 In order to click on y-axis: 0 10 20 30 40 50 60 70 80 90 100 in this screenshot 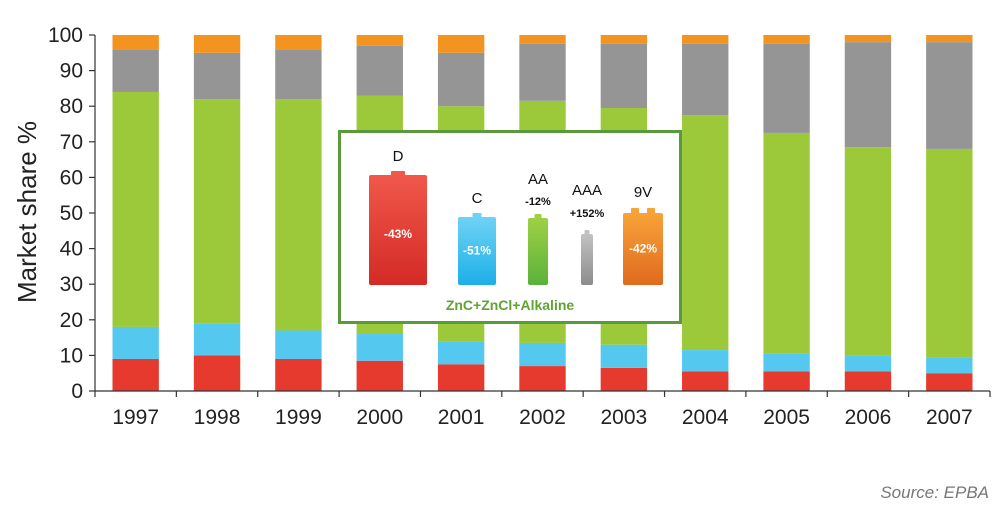, I will do `click(72, 213)`.